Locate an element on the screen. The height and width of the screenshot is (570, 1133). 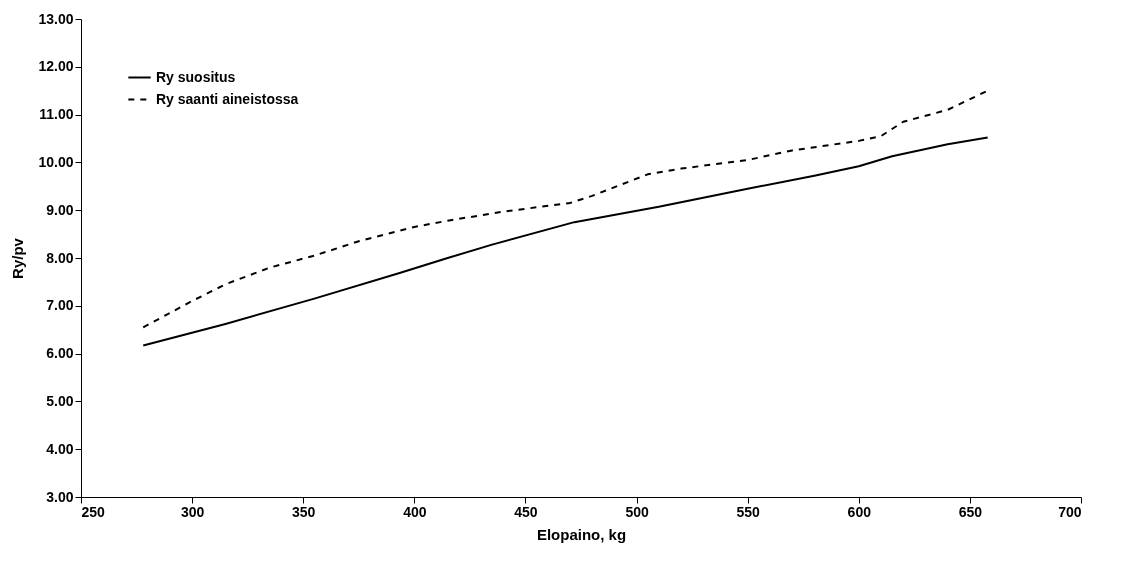
x-axis-title: Elopaino, kg is located at coordinates (581, 534).